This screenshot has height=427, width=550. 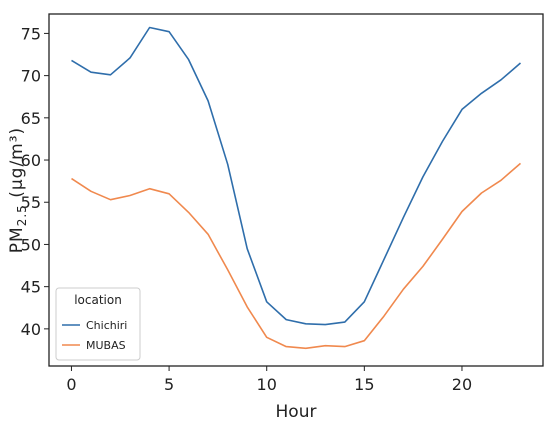 What do you see at coordinates (31, 287) in the screenshot?
I see `y-tick-label: 45` at bounding box center [31, 287].